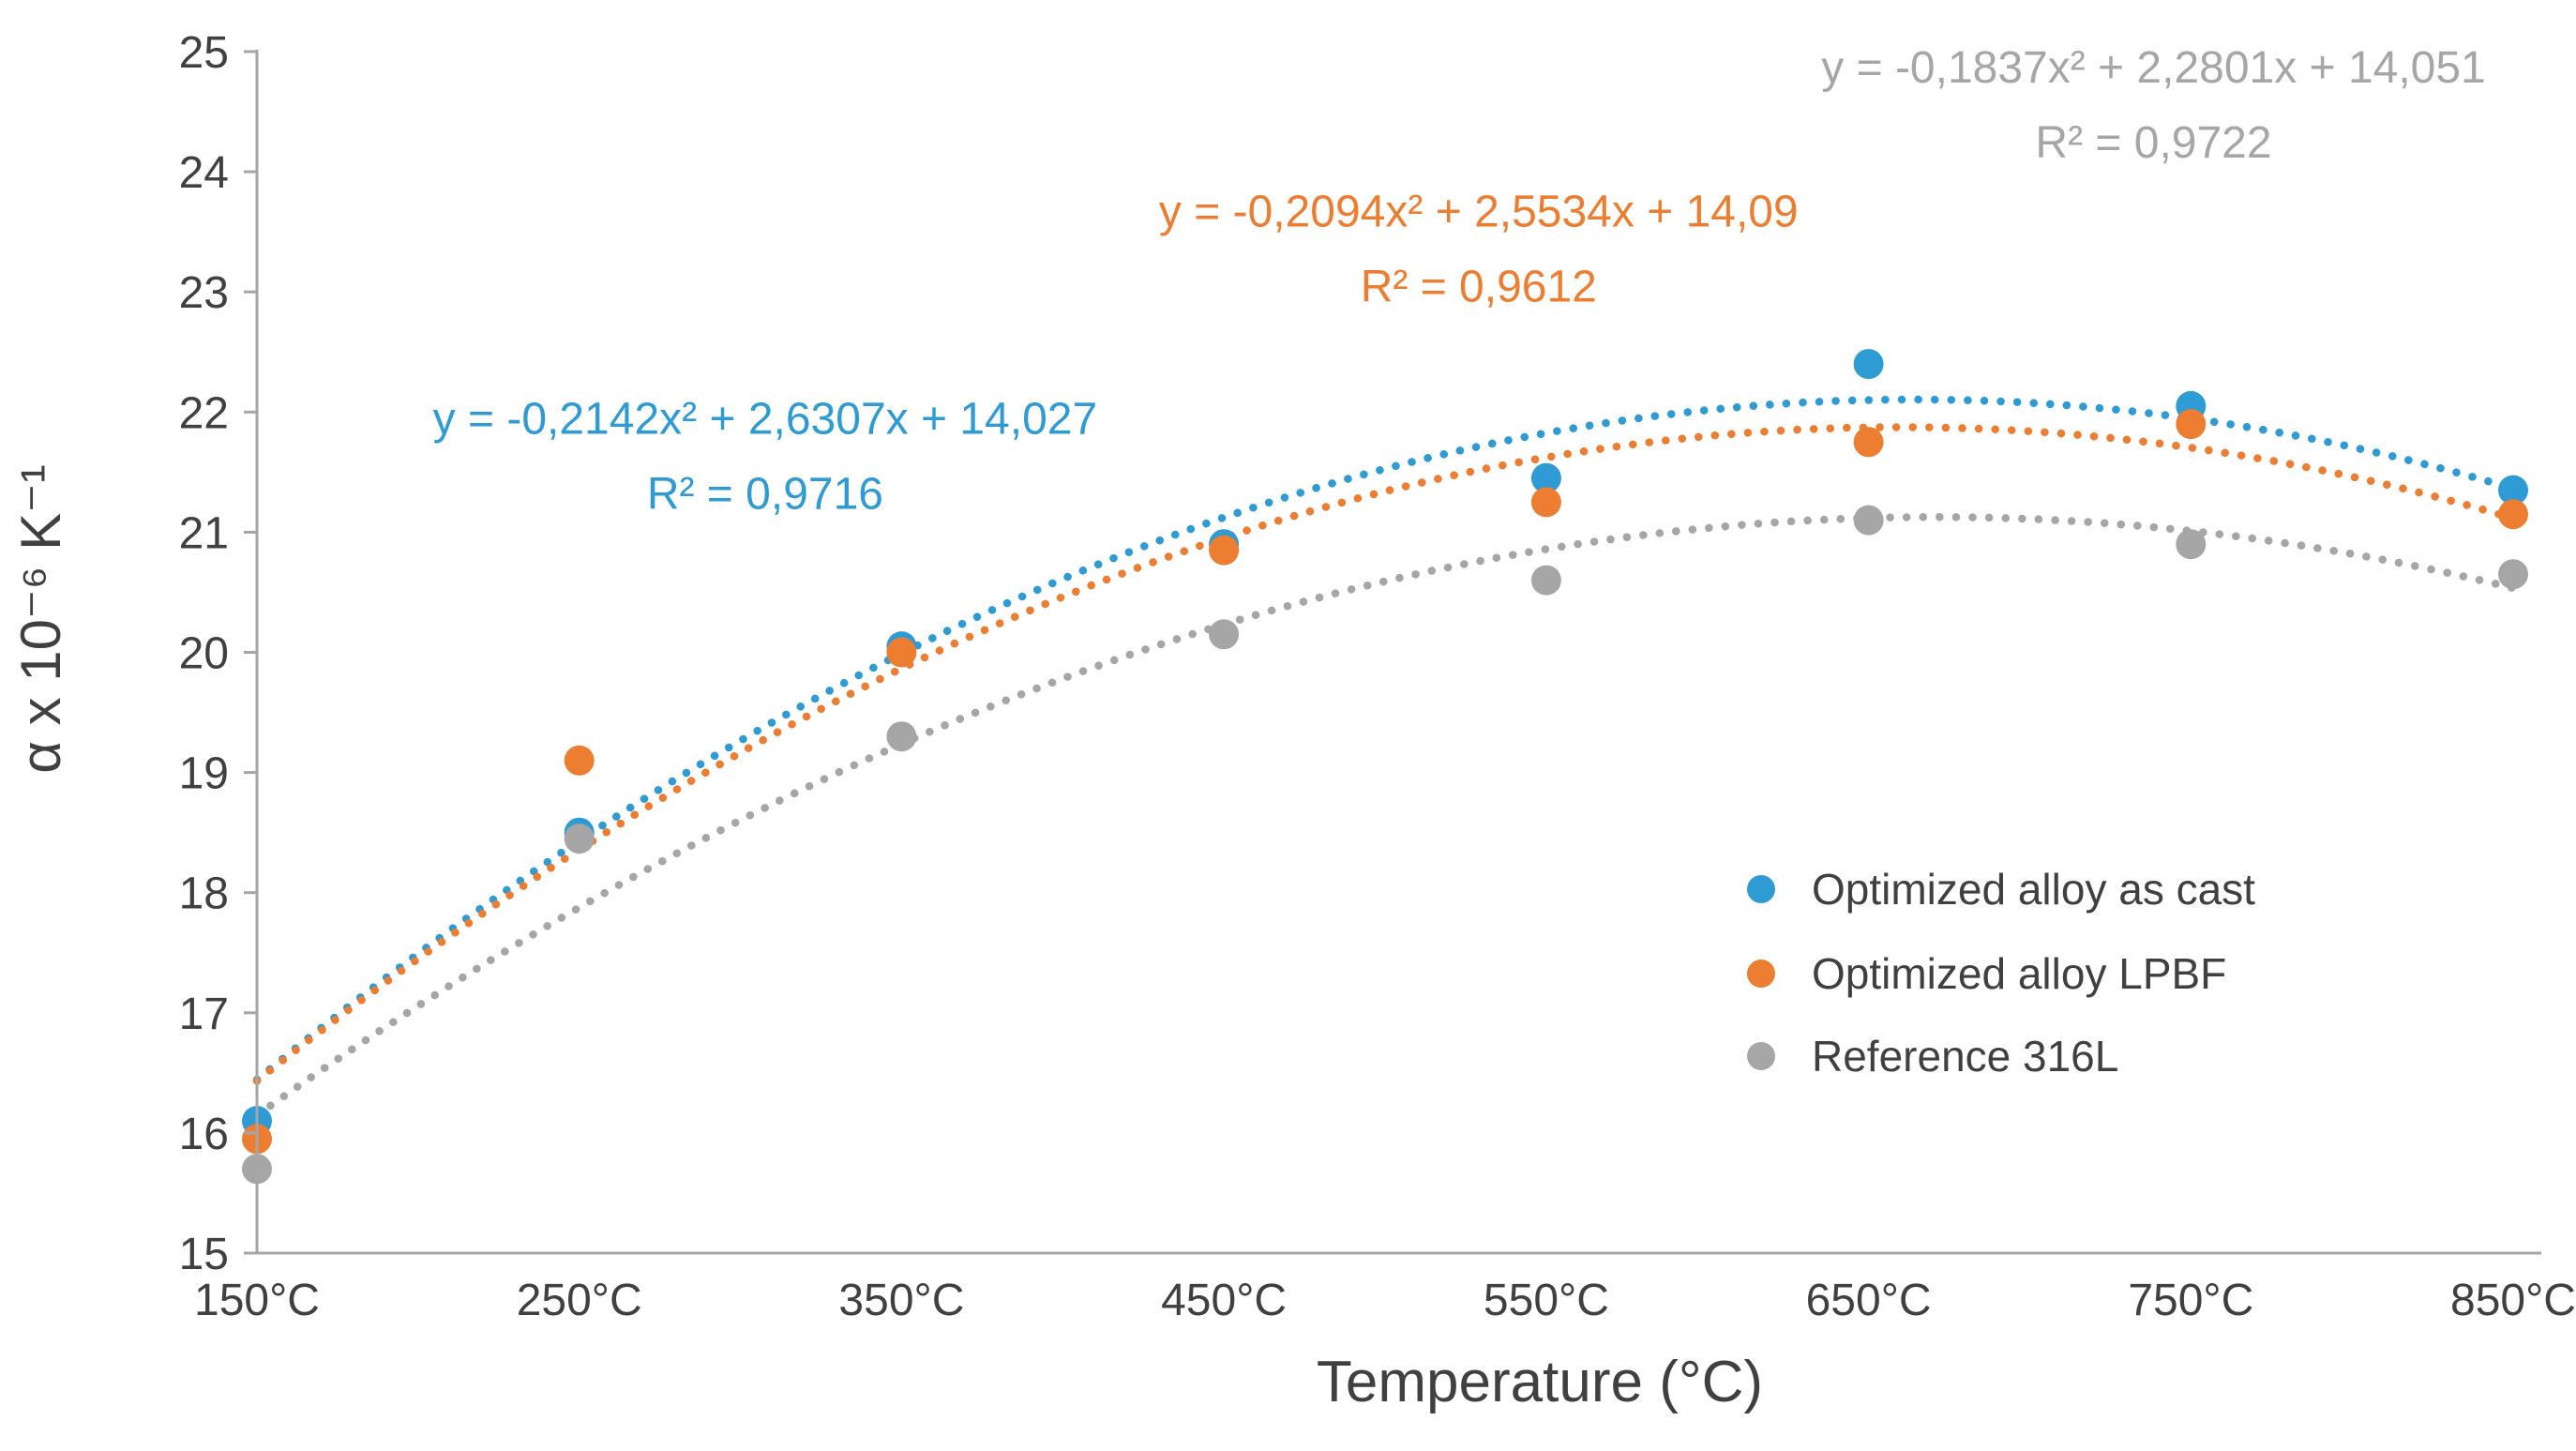  I want to click on y-tick-label: 19, so click(204, 774).